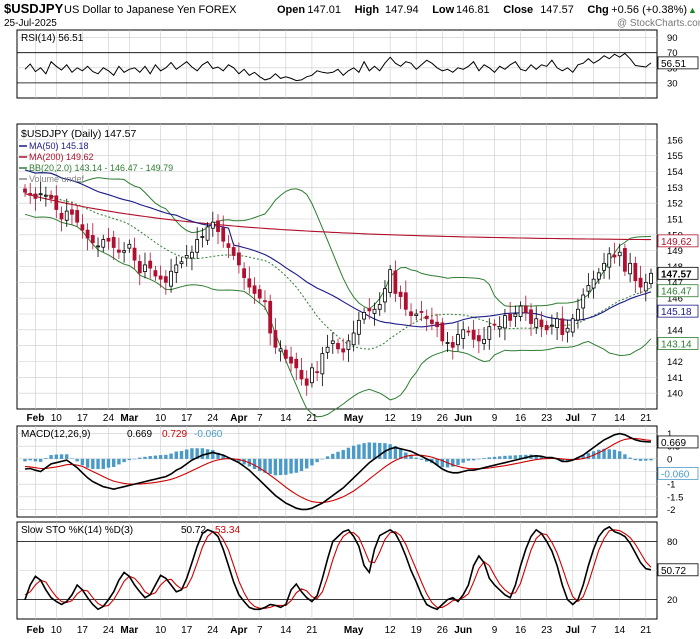 Image resolution: width=700 pixels, height=639 pixels. Describe the element at coordinates (338, 568) in the screenshot. I see `sto-k-line` at that location.